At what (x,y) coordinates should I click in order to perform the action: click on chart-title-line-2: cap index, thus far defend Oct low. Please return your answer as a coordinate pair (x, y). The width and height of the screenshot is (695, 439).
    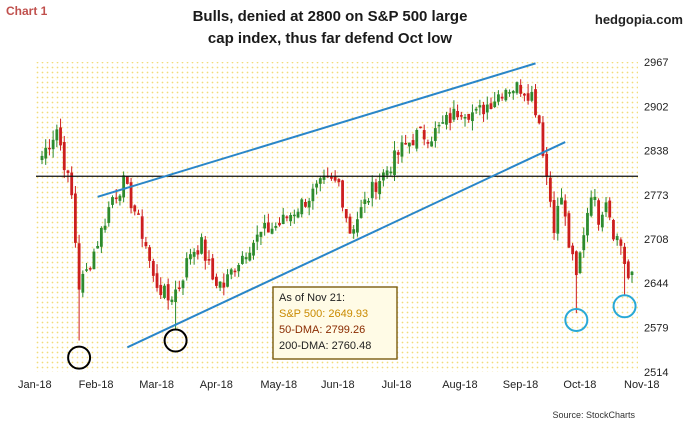
    Looking at the image, I should click on (330, 38).